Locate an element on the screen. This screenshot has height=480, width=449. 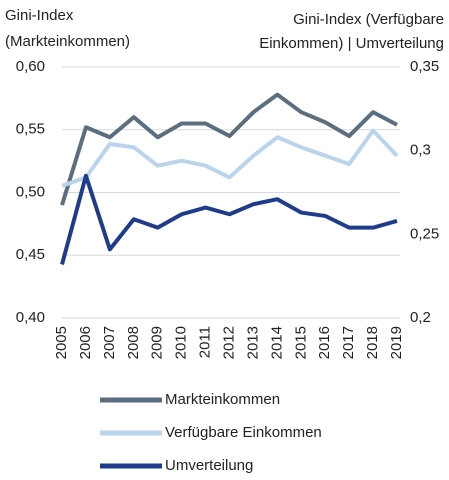
legend-label: Verfügbare Einkommen is located at coordinates (243, 432).